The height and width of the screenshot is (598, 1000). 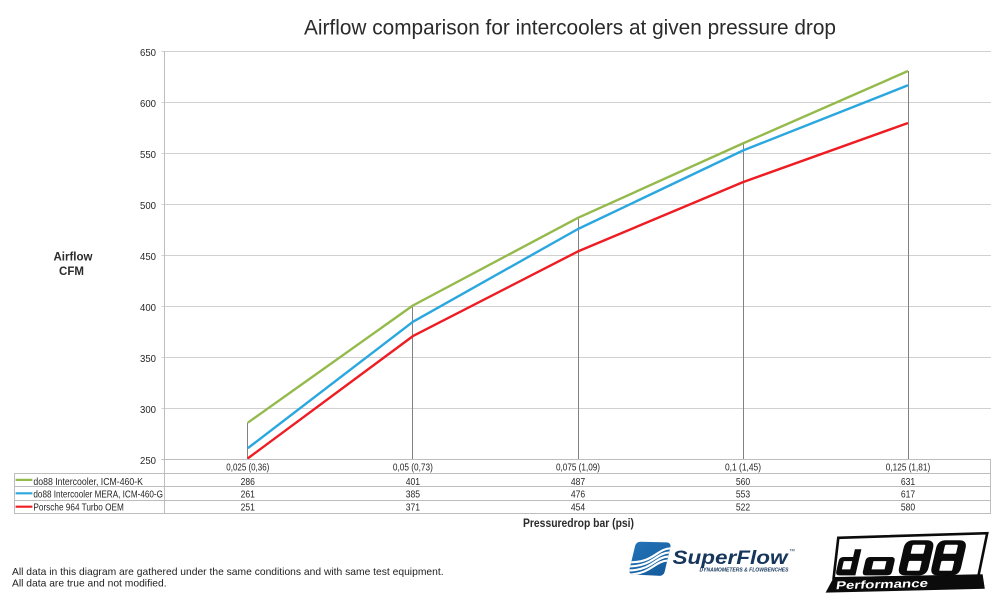 I want to click on svg-text: 631, so click(x=908, y=482).